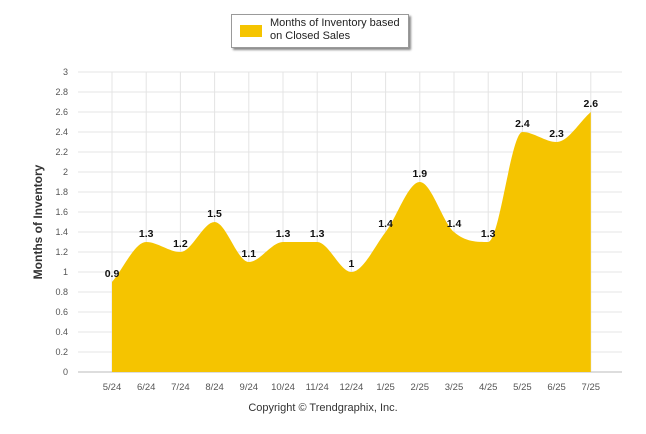 Image resolution: width=646 pixels, height=434 pixels. I want to click on data-label: 1.5, so click(214, 214).